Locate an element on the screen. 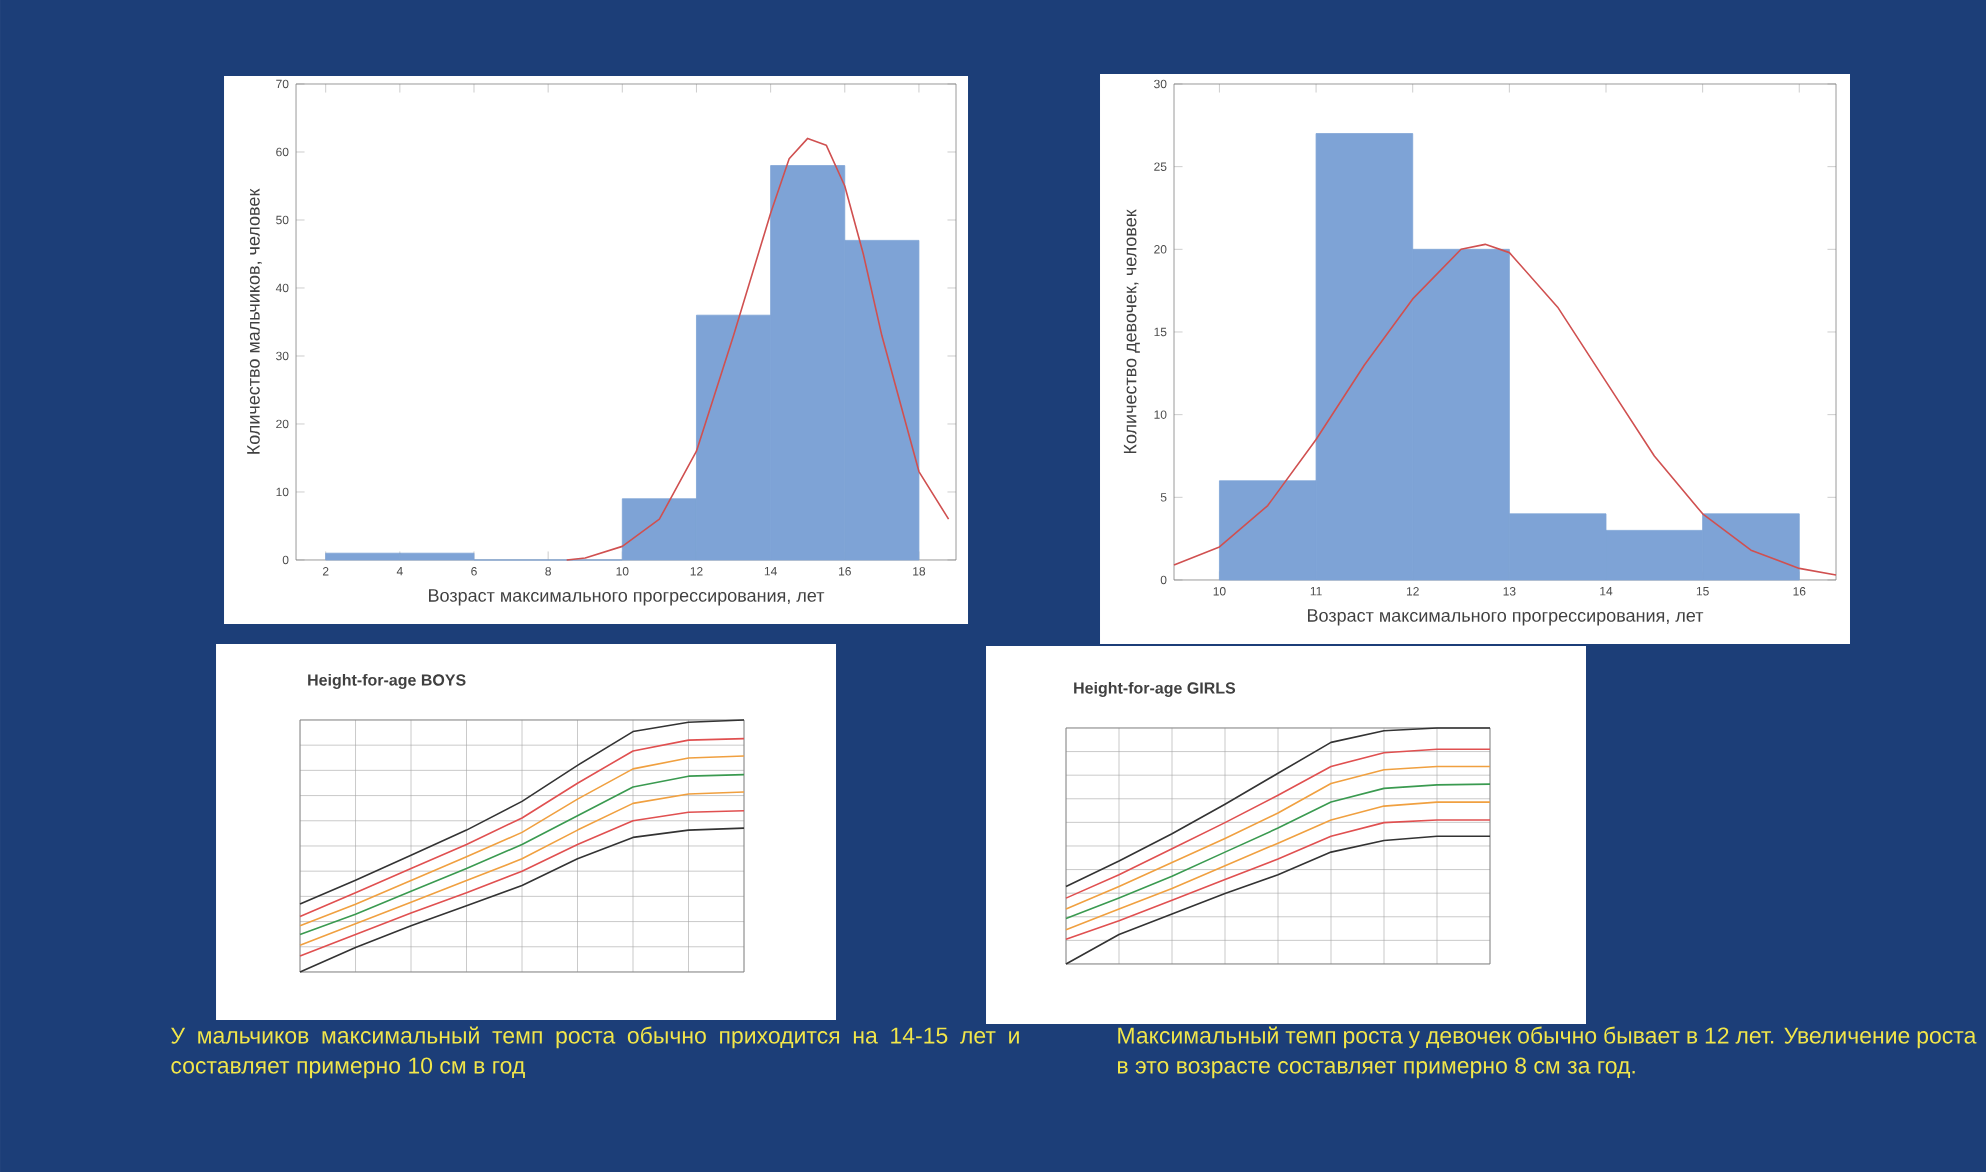 This screenshot has width=1986, height=1172. y-axis-title: Количество девочек, человек is located at coordinates (1131, 331).